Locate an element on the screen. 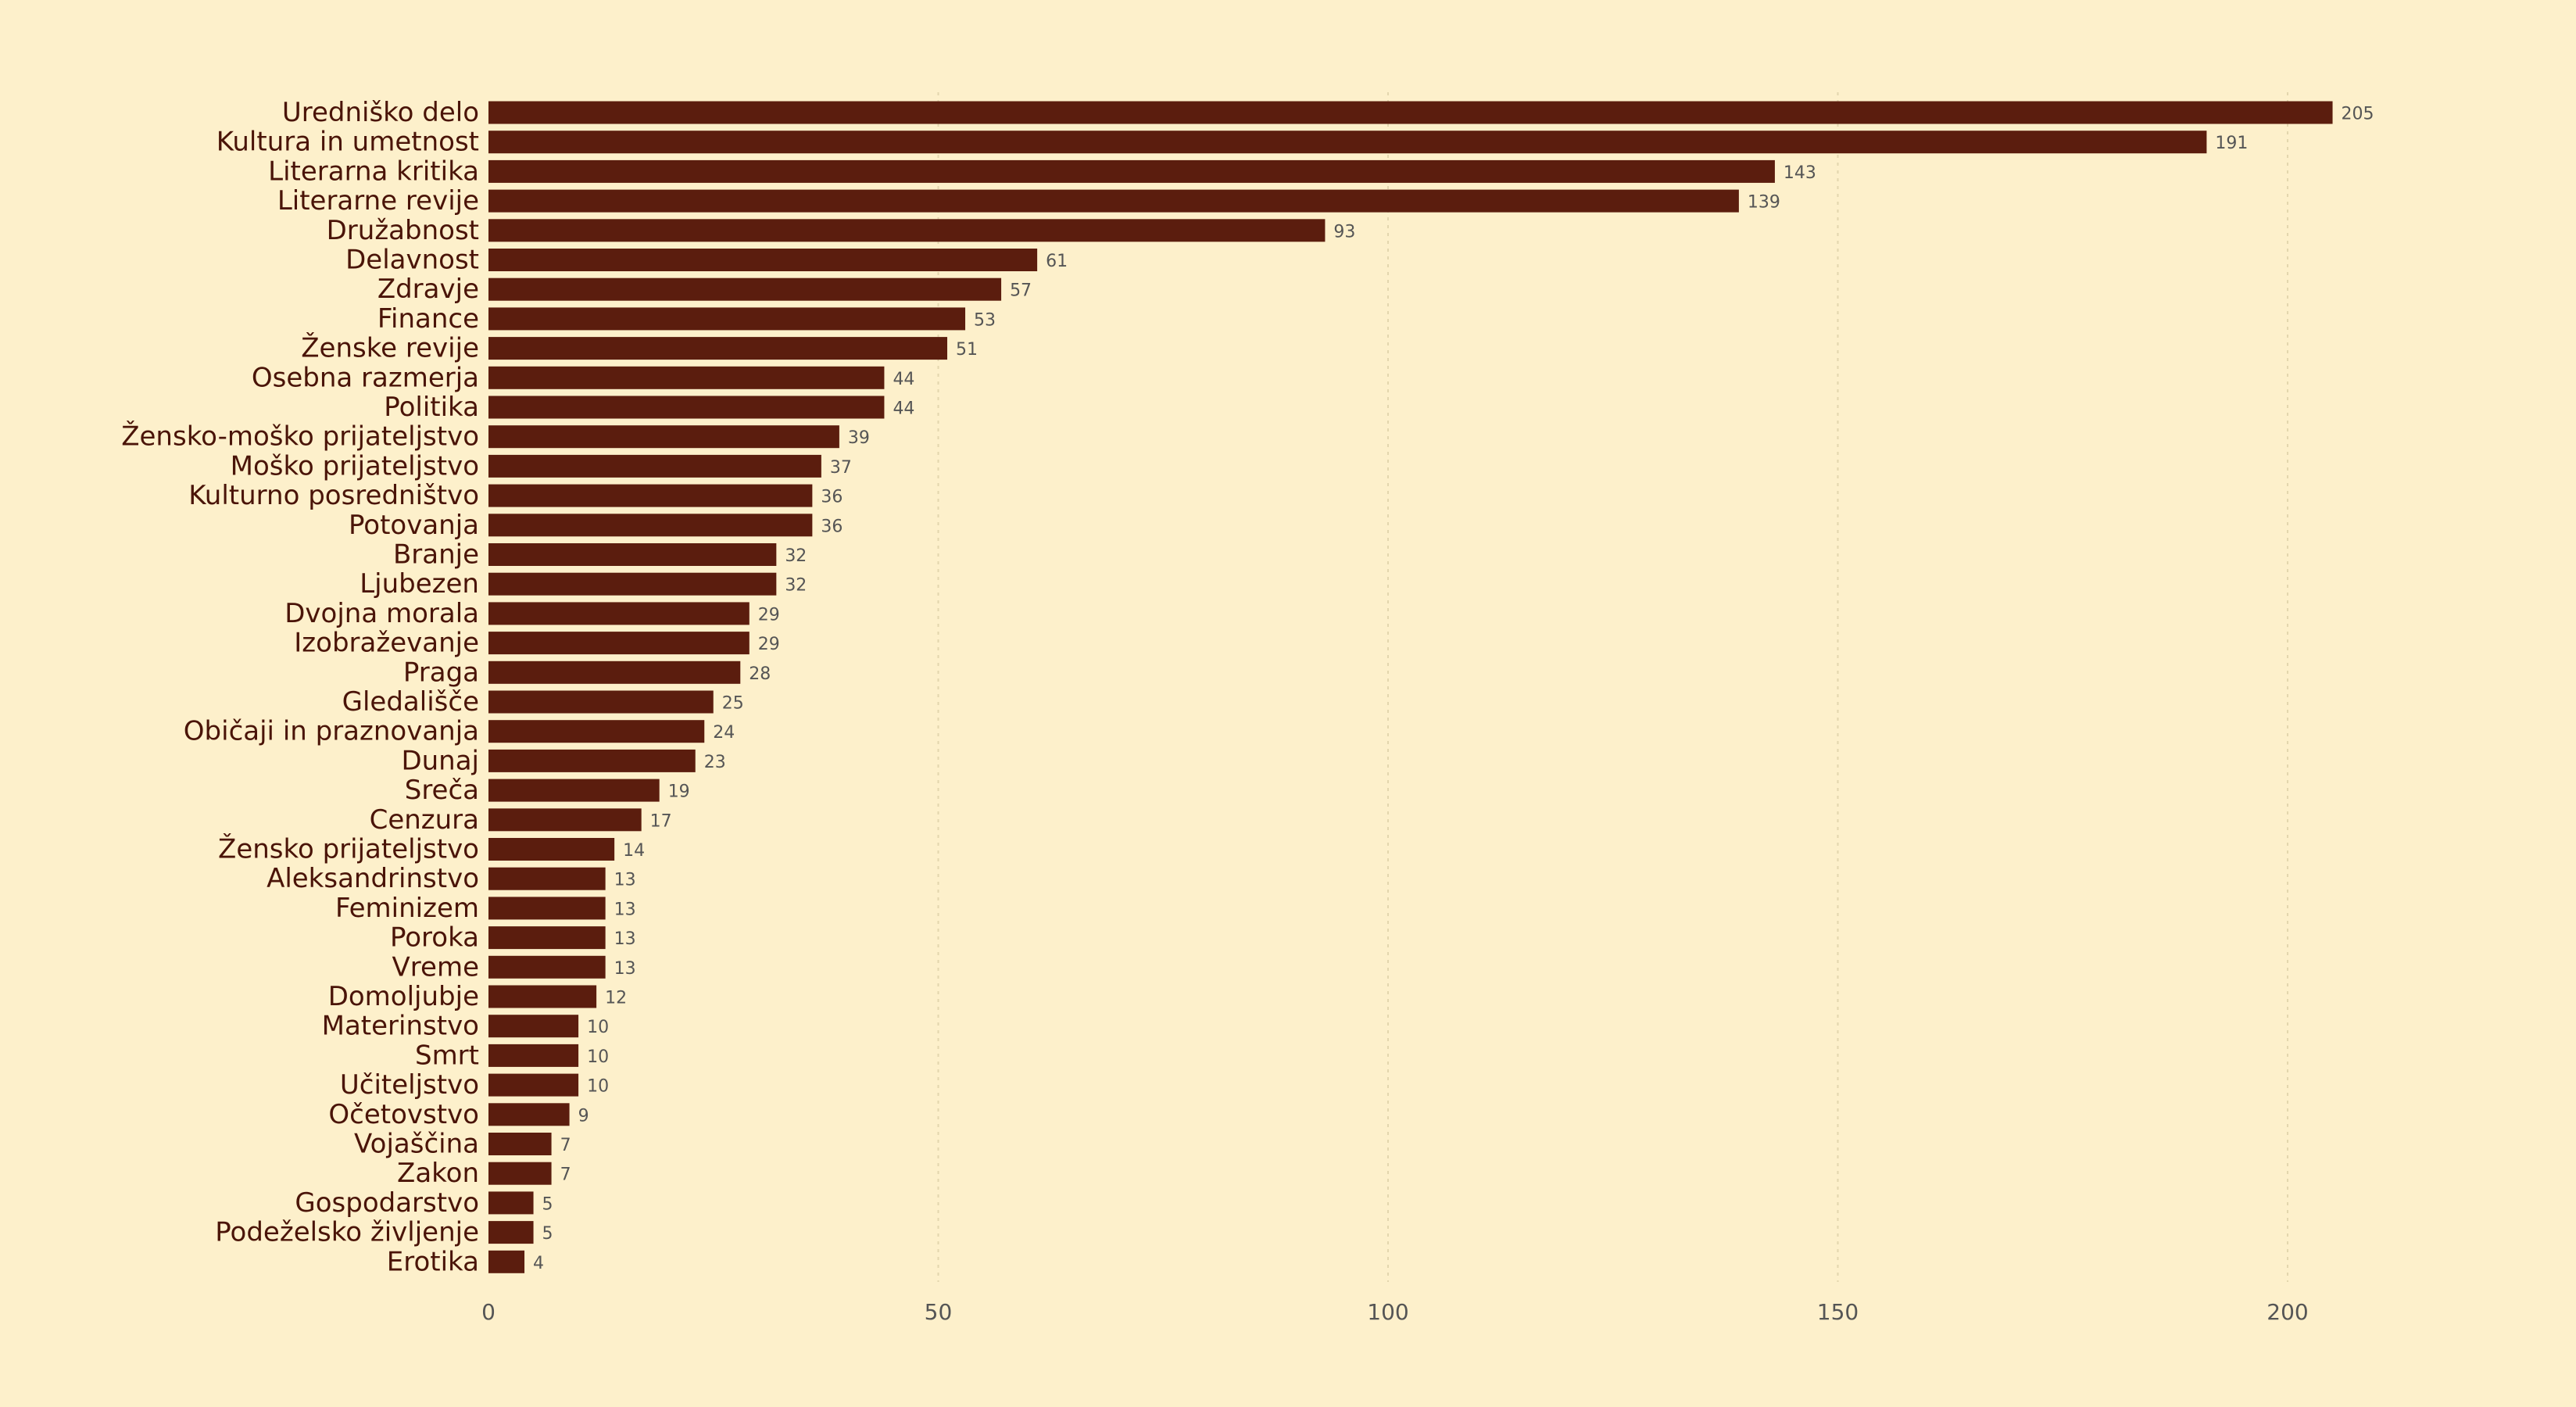 This screenshot has width=2576, height=1407. category-label: Branje is located at coordinates (436, 555).